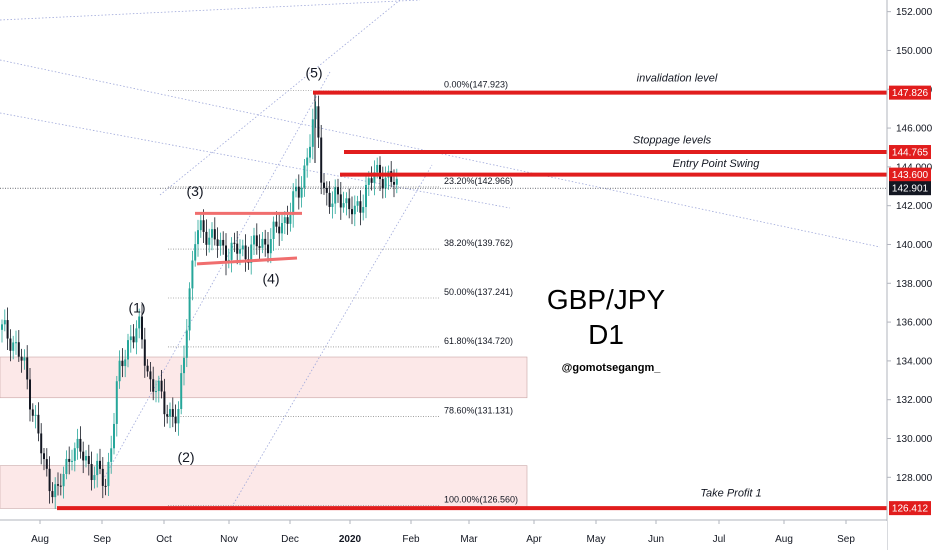 Image resolution: width=932 pixels, height=550 pixels. What do you see at coordinates (914, 439) in the screenshot?
I see `y-tick-label: 130.000` at bounding box center [914, 439].